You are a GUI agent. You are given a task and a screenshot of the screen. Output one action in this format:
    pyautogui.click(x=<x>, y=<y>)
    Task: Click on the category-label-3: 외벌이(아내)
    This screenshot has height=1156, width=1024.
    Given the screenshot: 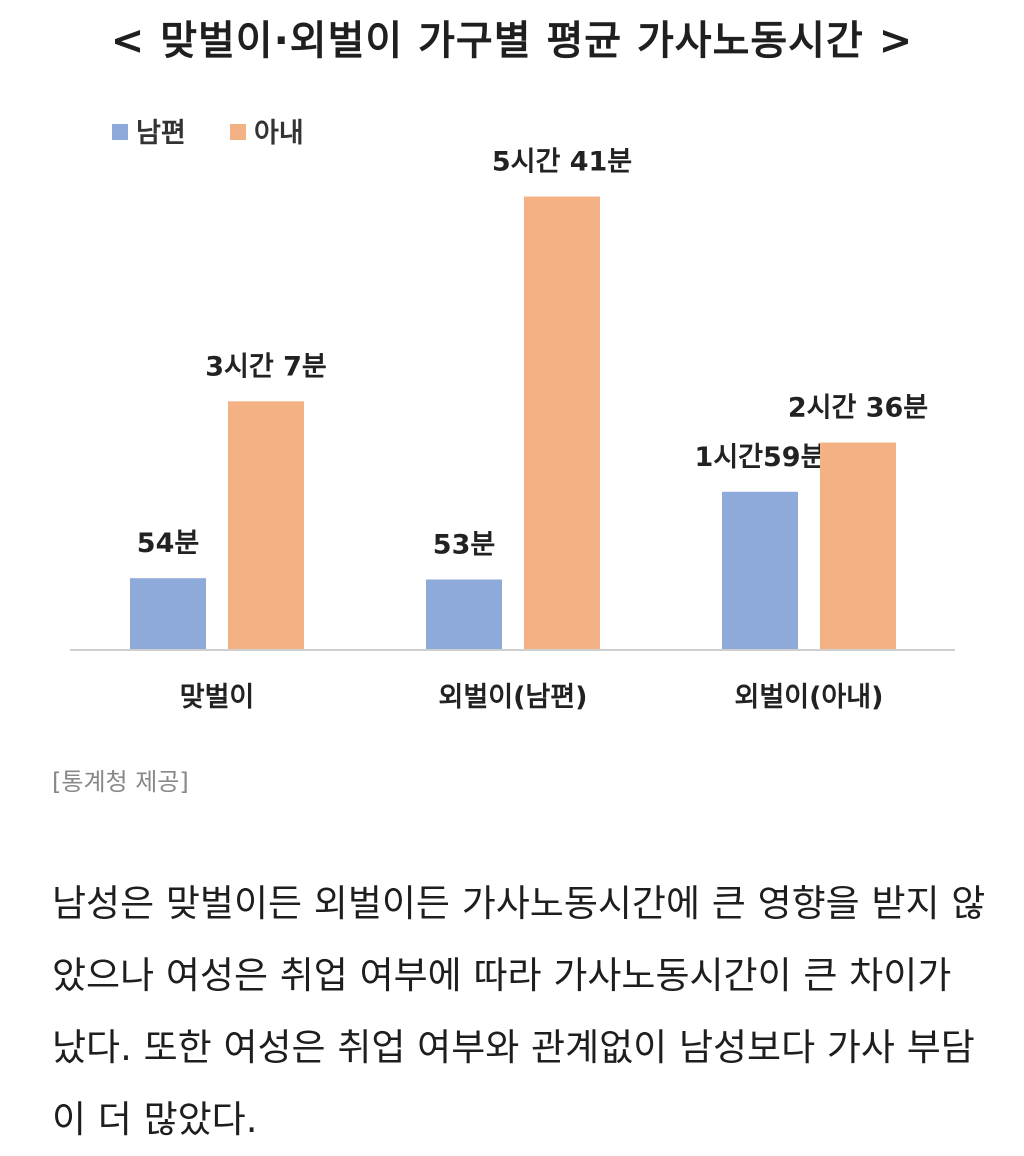 What is the action you would take?
    pyautogui.click(x=809, y=697)
    